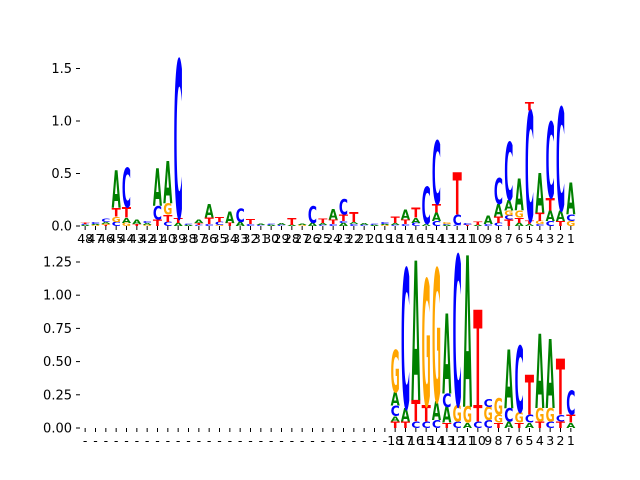 This screenshot has width=640, height=480. I want to click on x-tick-label: 8, so click(499, 440).